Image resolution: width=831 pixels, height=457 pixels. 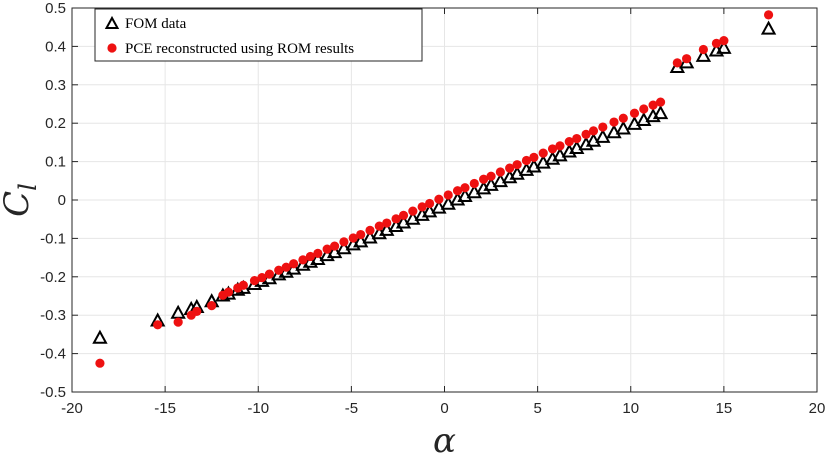 What do you see at coordinates (444, 439) in the screenshot?
I see `x-axis-label: α` at bounding box center [444, 439].